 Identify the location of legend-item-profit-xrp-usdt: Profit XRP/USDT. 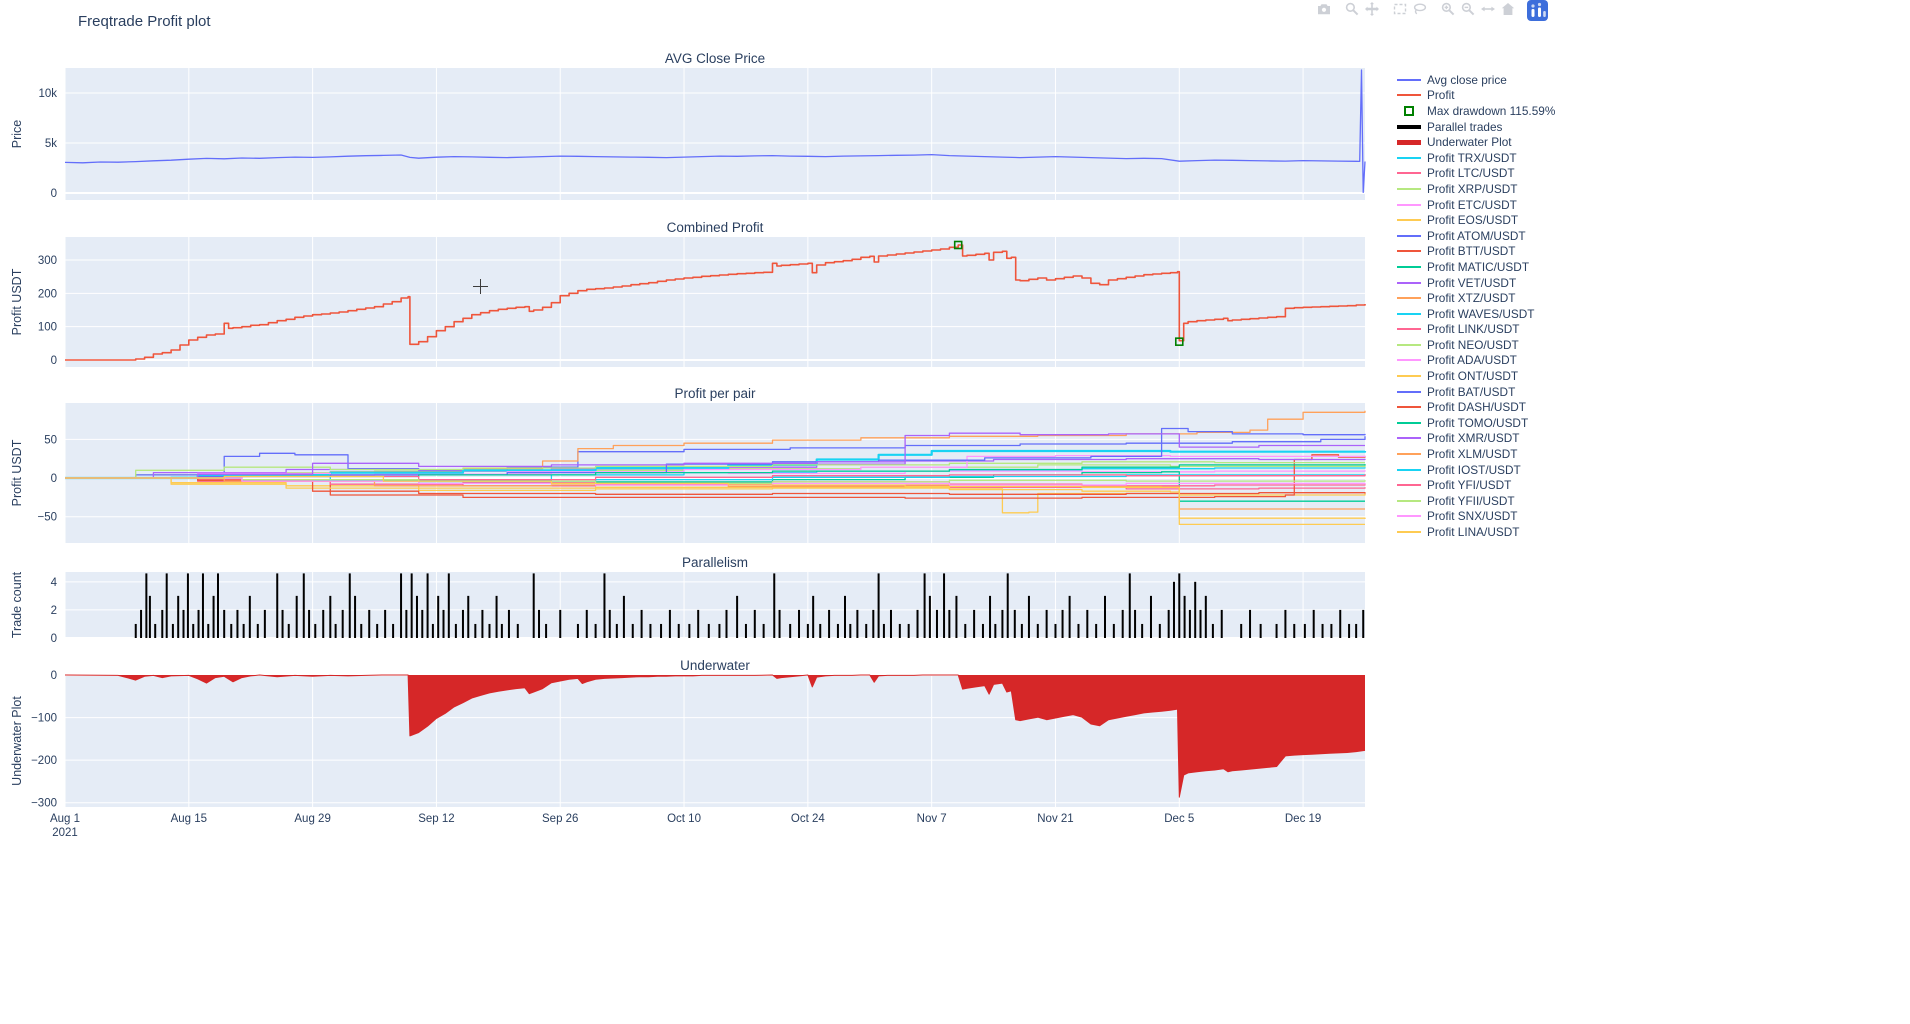
(1481, 189).